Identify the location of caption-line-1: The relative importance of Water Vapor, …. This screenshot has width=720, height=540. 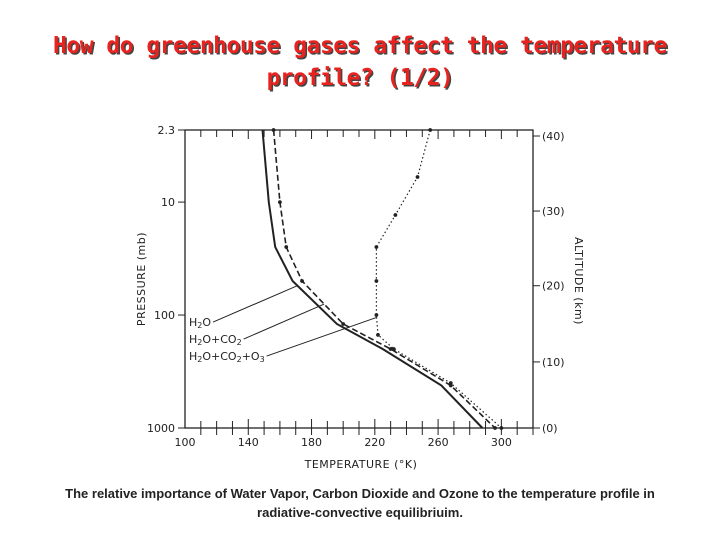
(360, 493).